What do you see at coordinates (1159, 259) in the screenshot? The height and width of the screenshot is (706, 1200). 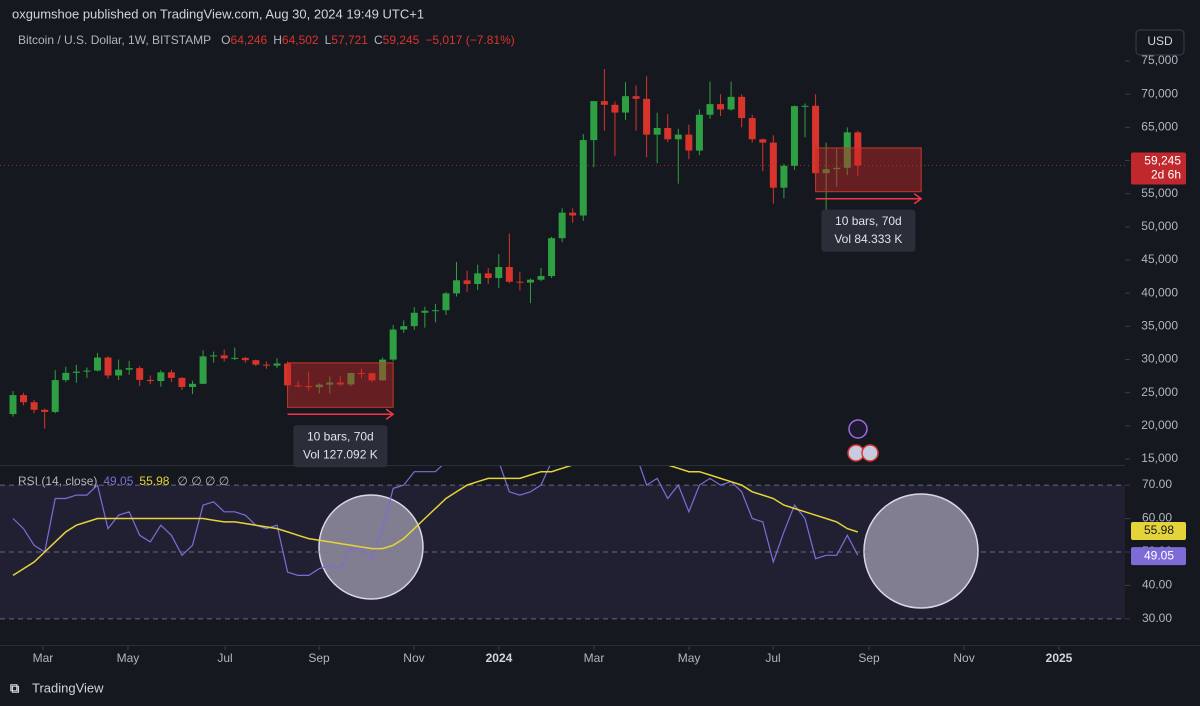 I see `y-tick-label: 45,000` at bounding box center [1159, 259].